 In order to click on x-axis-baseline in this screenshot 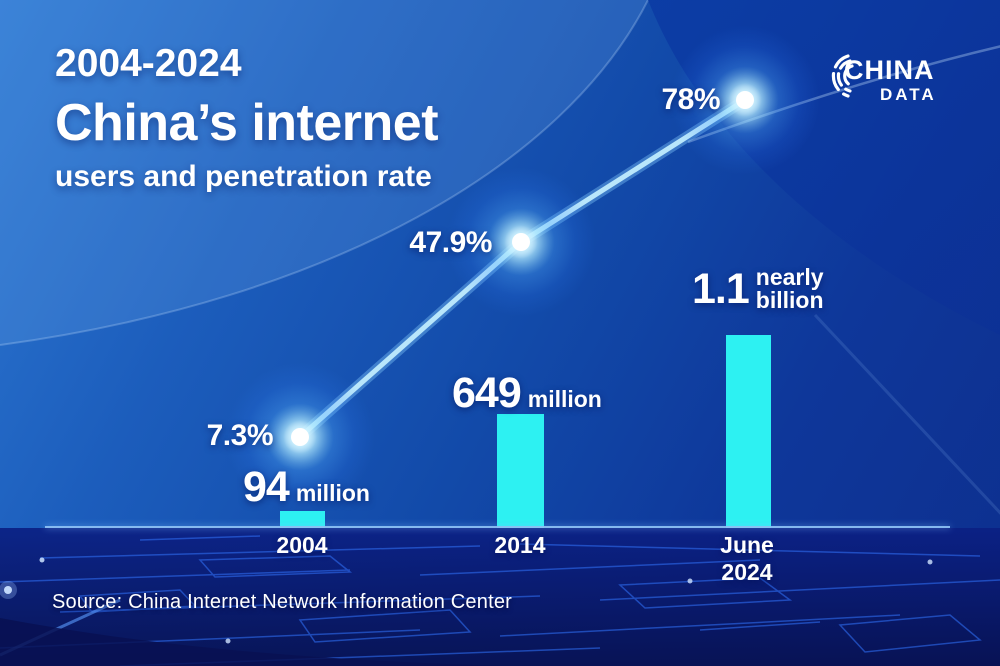, I will do `click(497, 527)`.